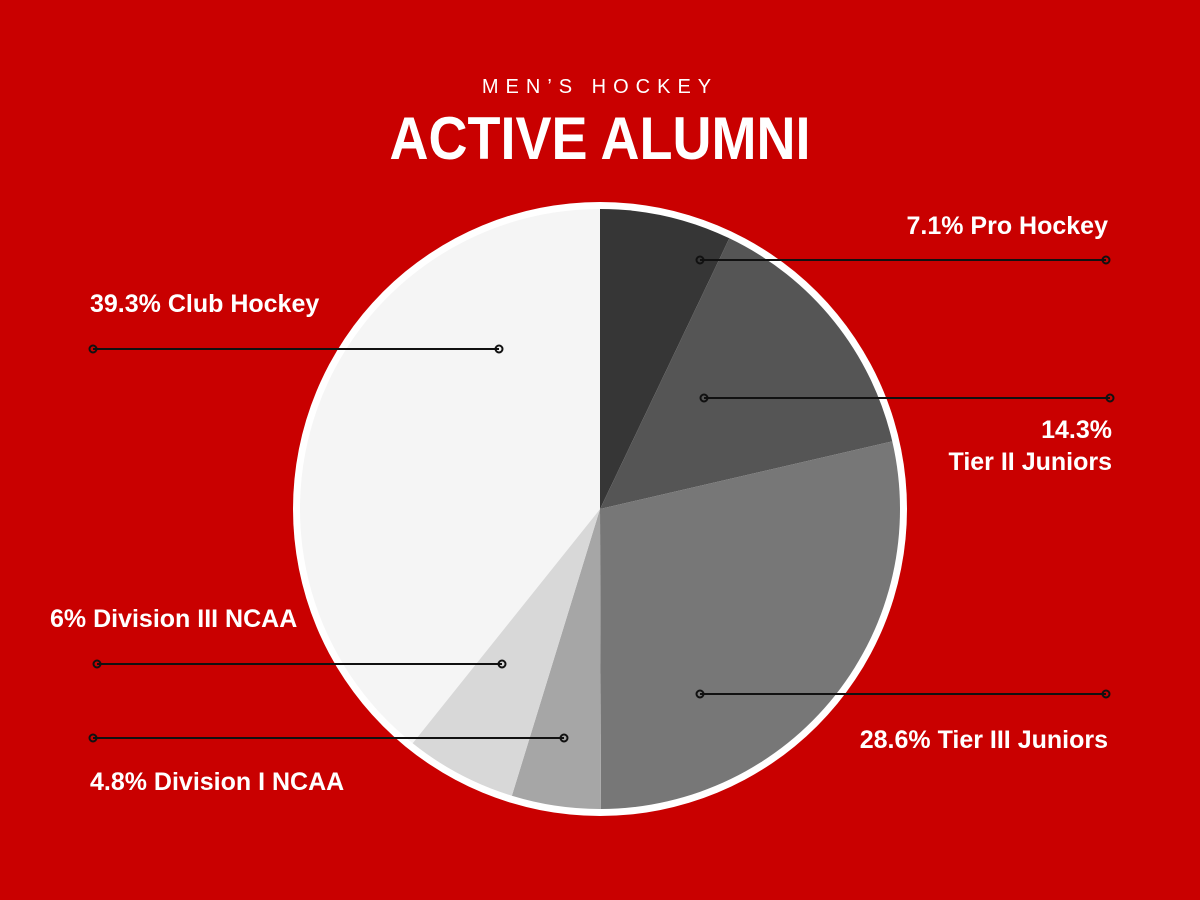 The width and height of the screenshot is (1200, 900). What do you see at coordinates (746, 374) in the screenshot?
I see `pie-slice-tier-ii-juniors` at bounding box center [746, 374].